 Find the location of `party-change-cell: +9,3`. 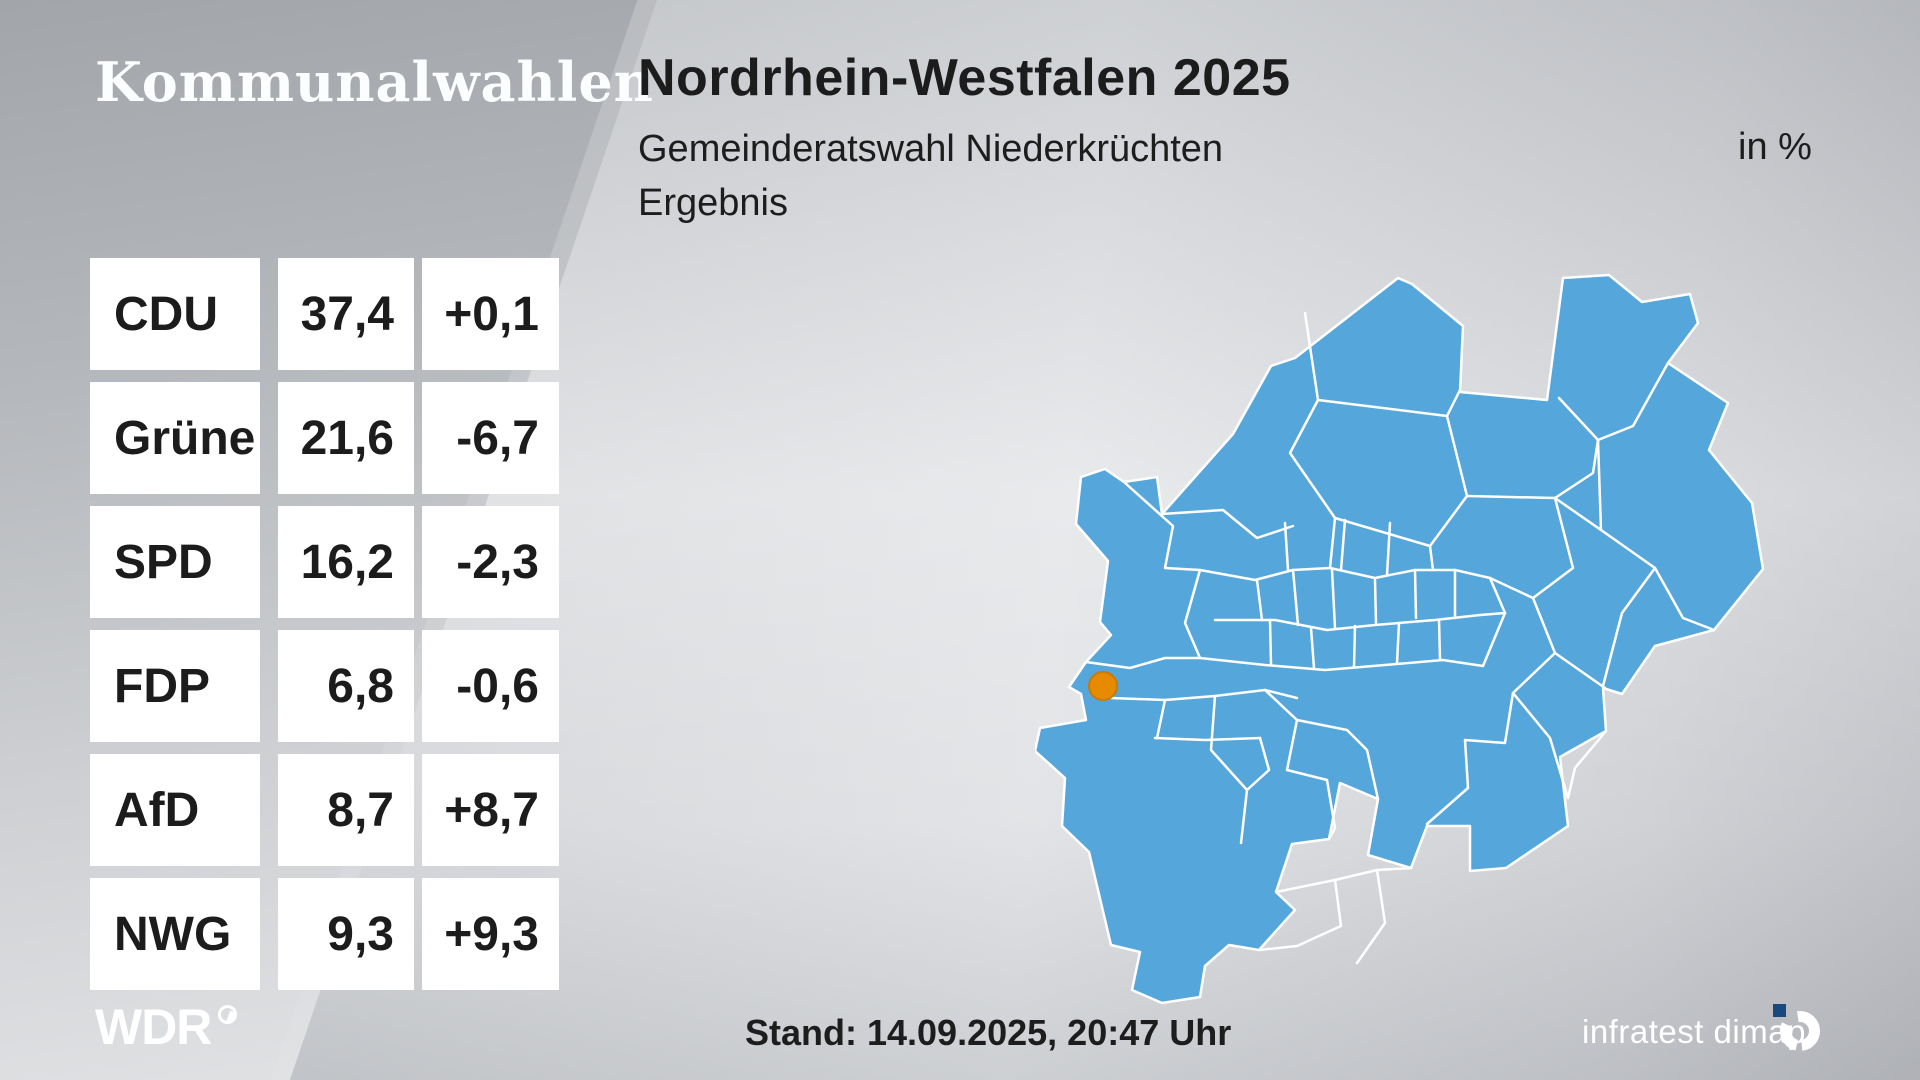

party-change-cell: +9,3 is located at coordinates (490, 934).